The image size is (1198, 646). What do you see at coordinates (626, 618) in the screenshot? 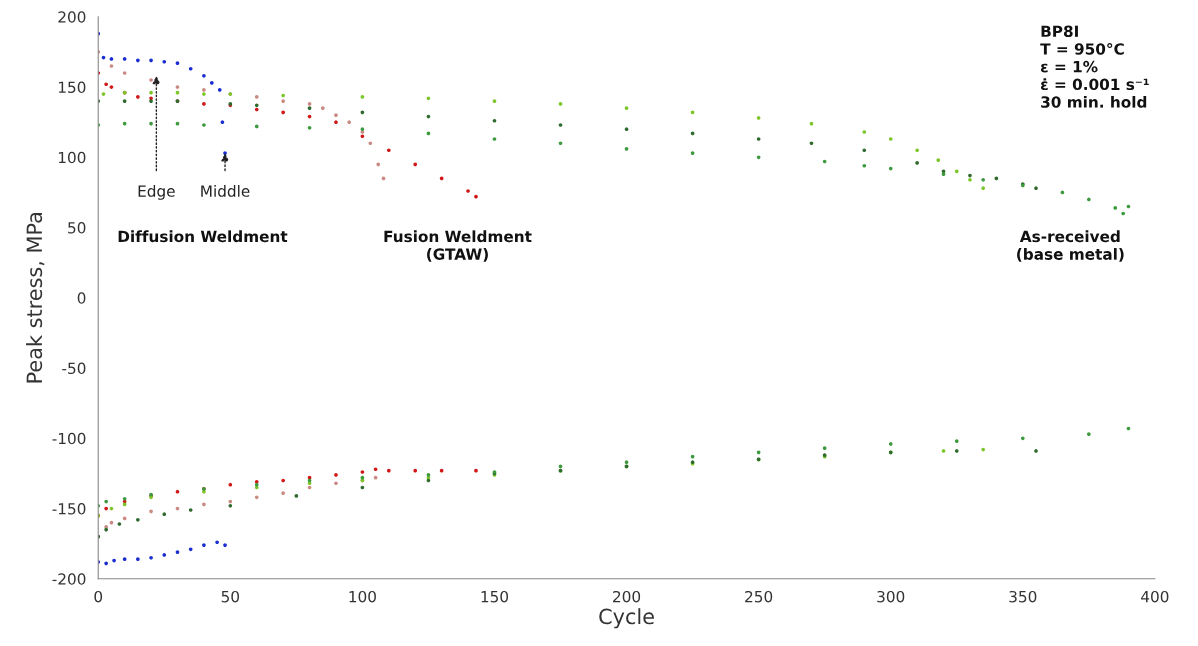
I see `x-axis-title: Cycle` at bounding box center [626, 618].